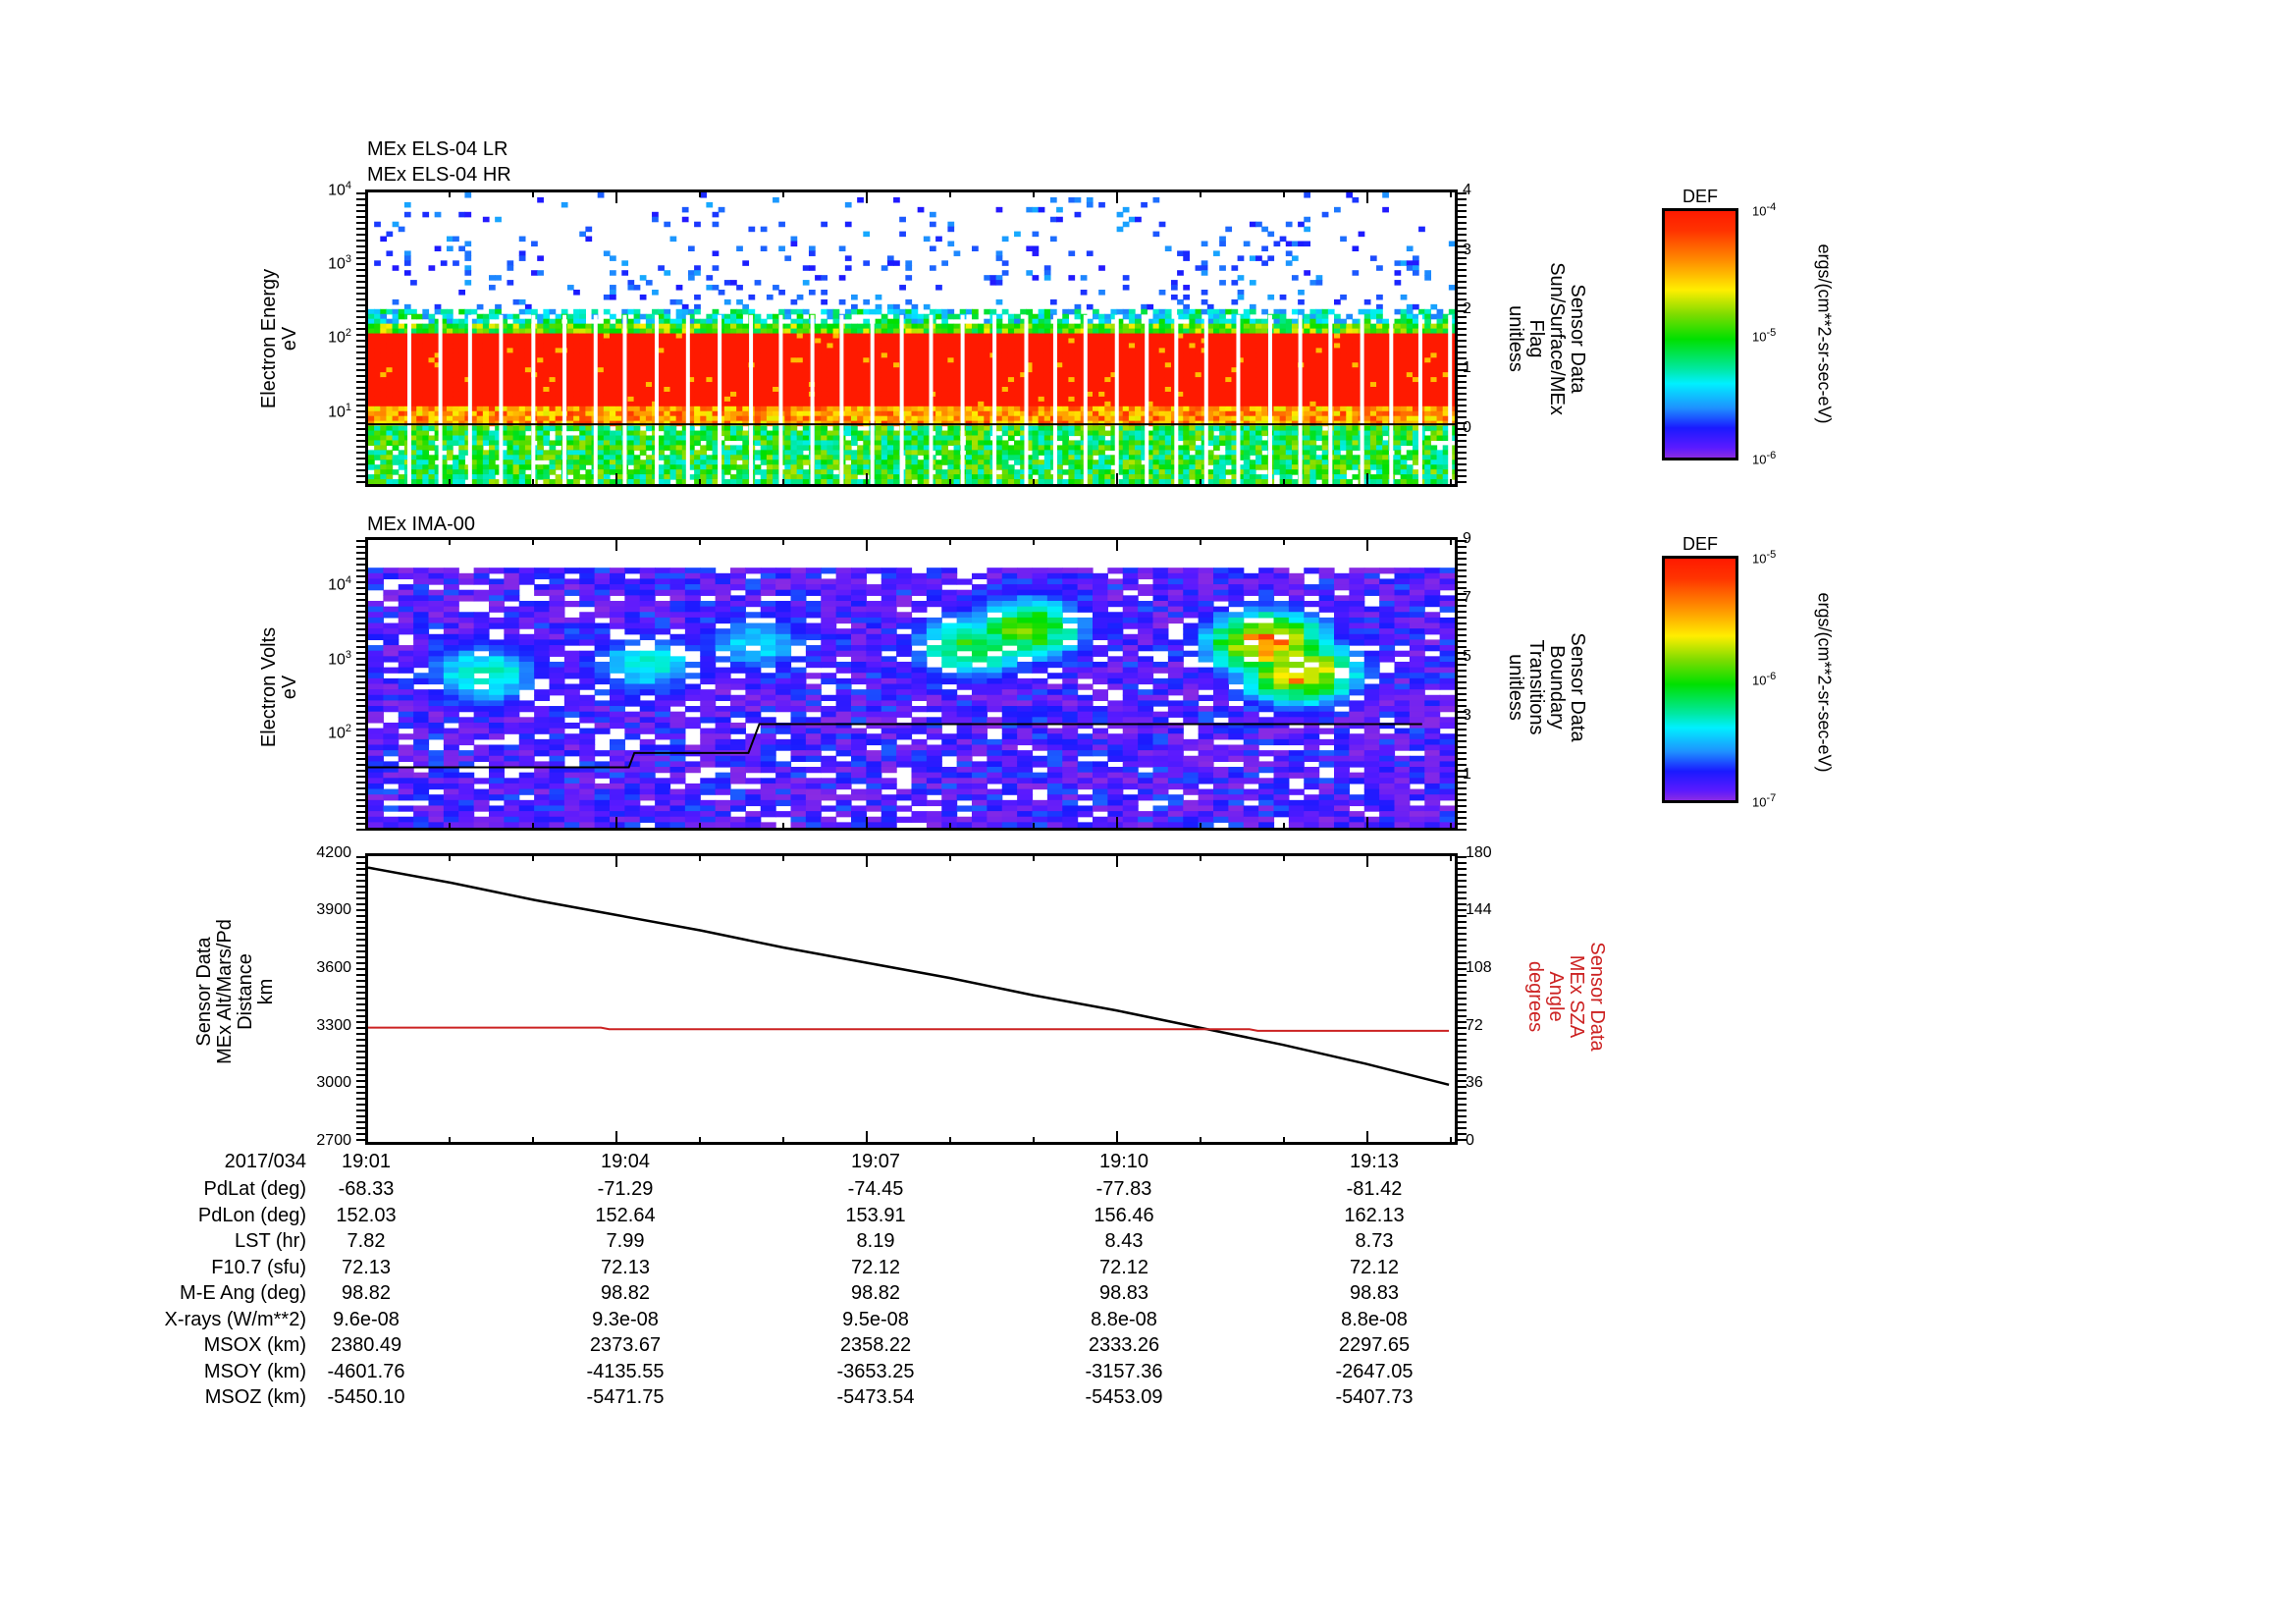 The image size is (2296, 1623). I want to click on ephem-time-2: 19:07, so click(875, 1161).